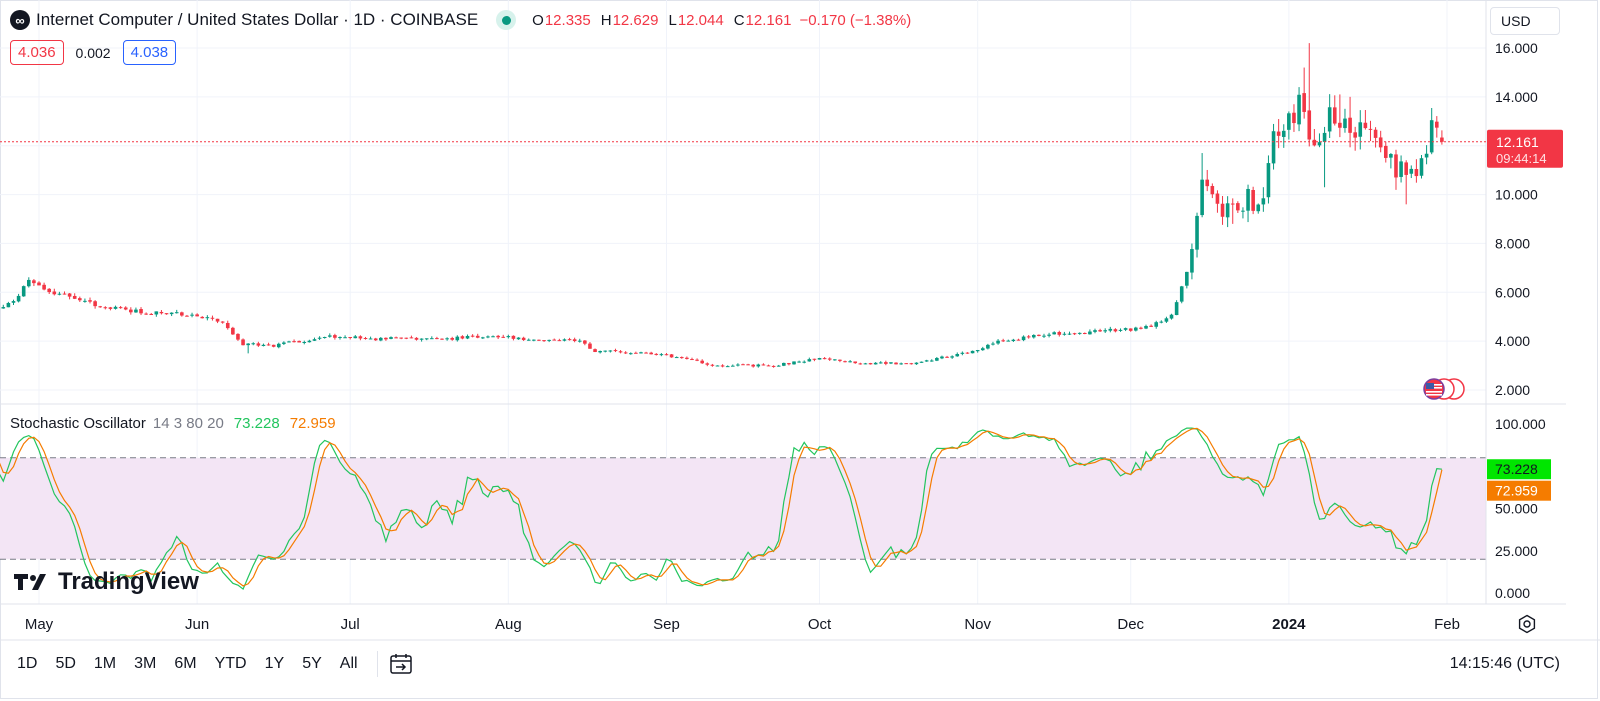 This screenshot has width=1600, height=701. Describe the element at coordinates (230, 663) in the screenshot. I see `tab-ytd: YTD` at that location.